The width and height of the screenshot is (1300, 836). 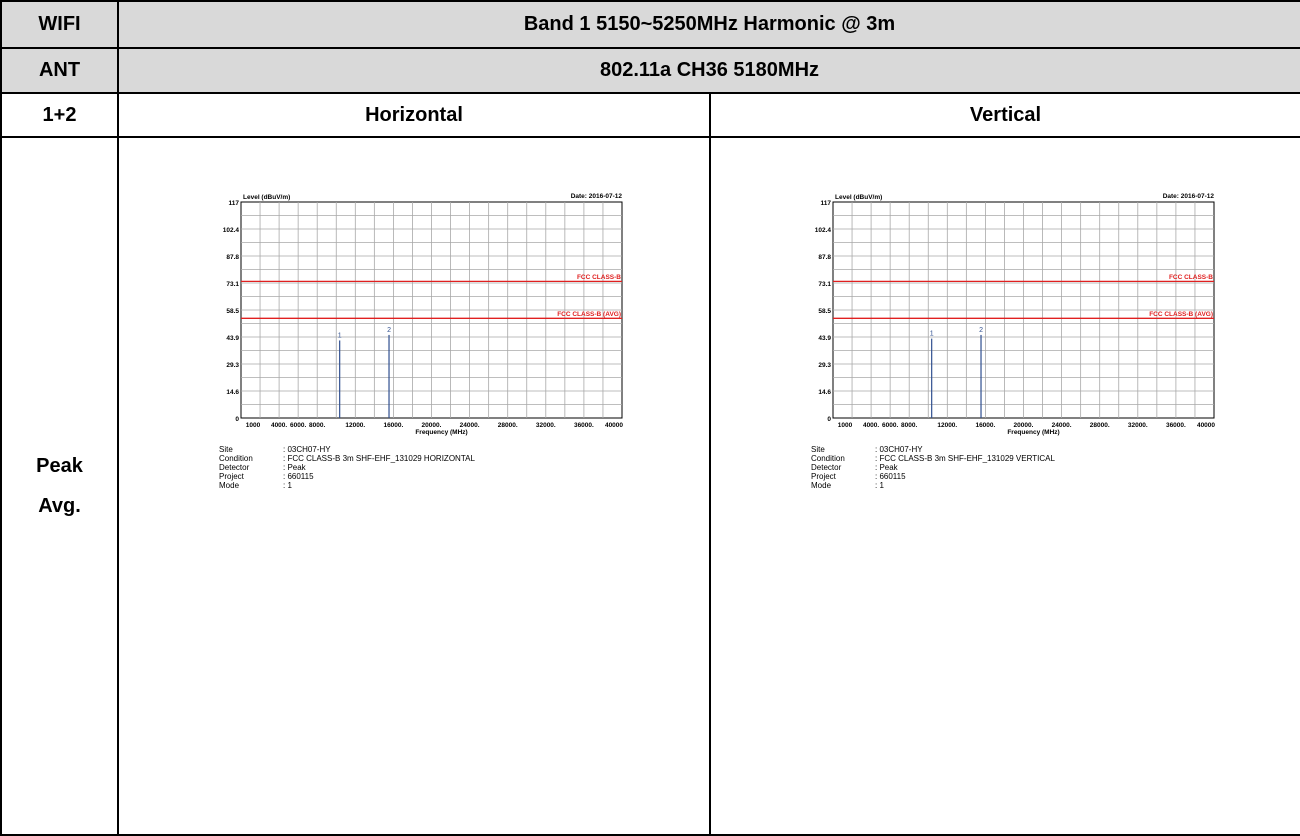 What do you see at coordinates (59, 24) in the screenshot?
I see `header-wifi-cell: WIFI` at bounding box center [59, 24].